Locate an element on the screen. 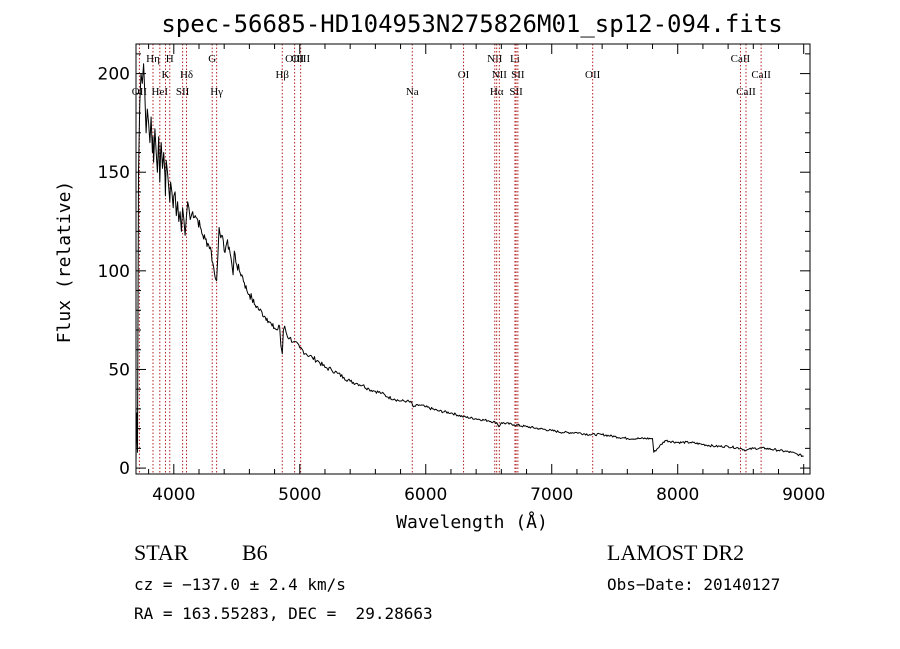 The width and height of the screenshot is (900, 649). spectral-line-label: OI is located at coordinates (464, 75).